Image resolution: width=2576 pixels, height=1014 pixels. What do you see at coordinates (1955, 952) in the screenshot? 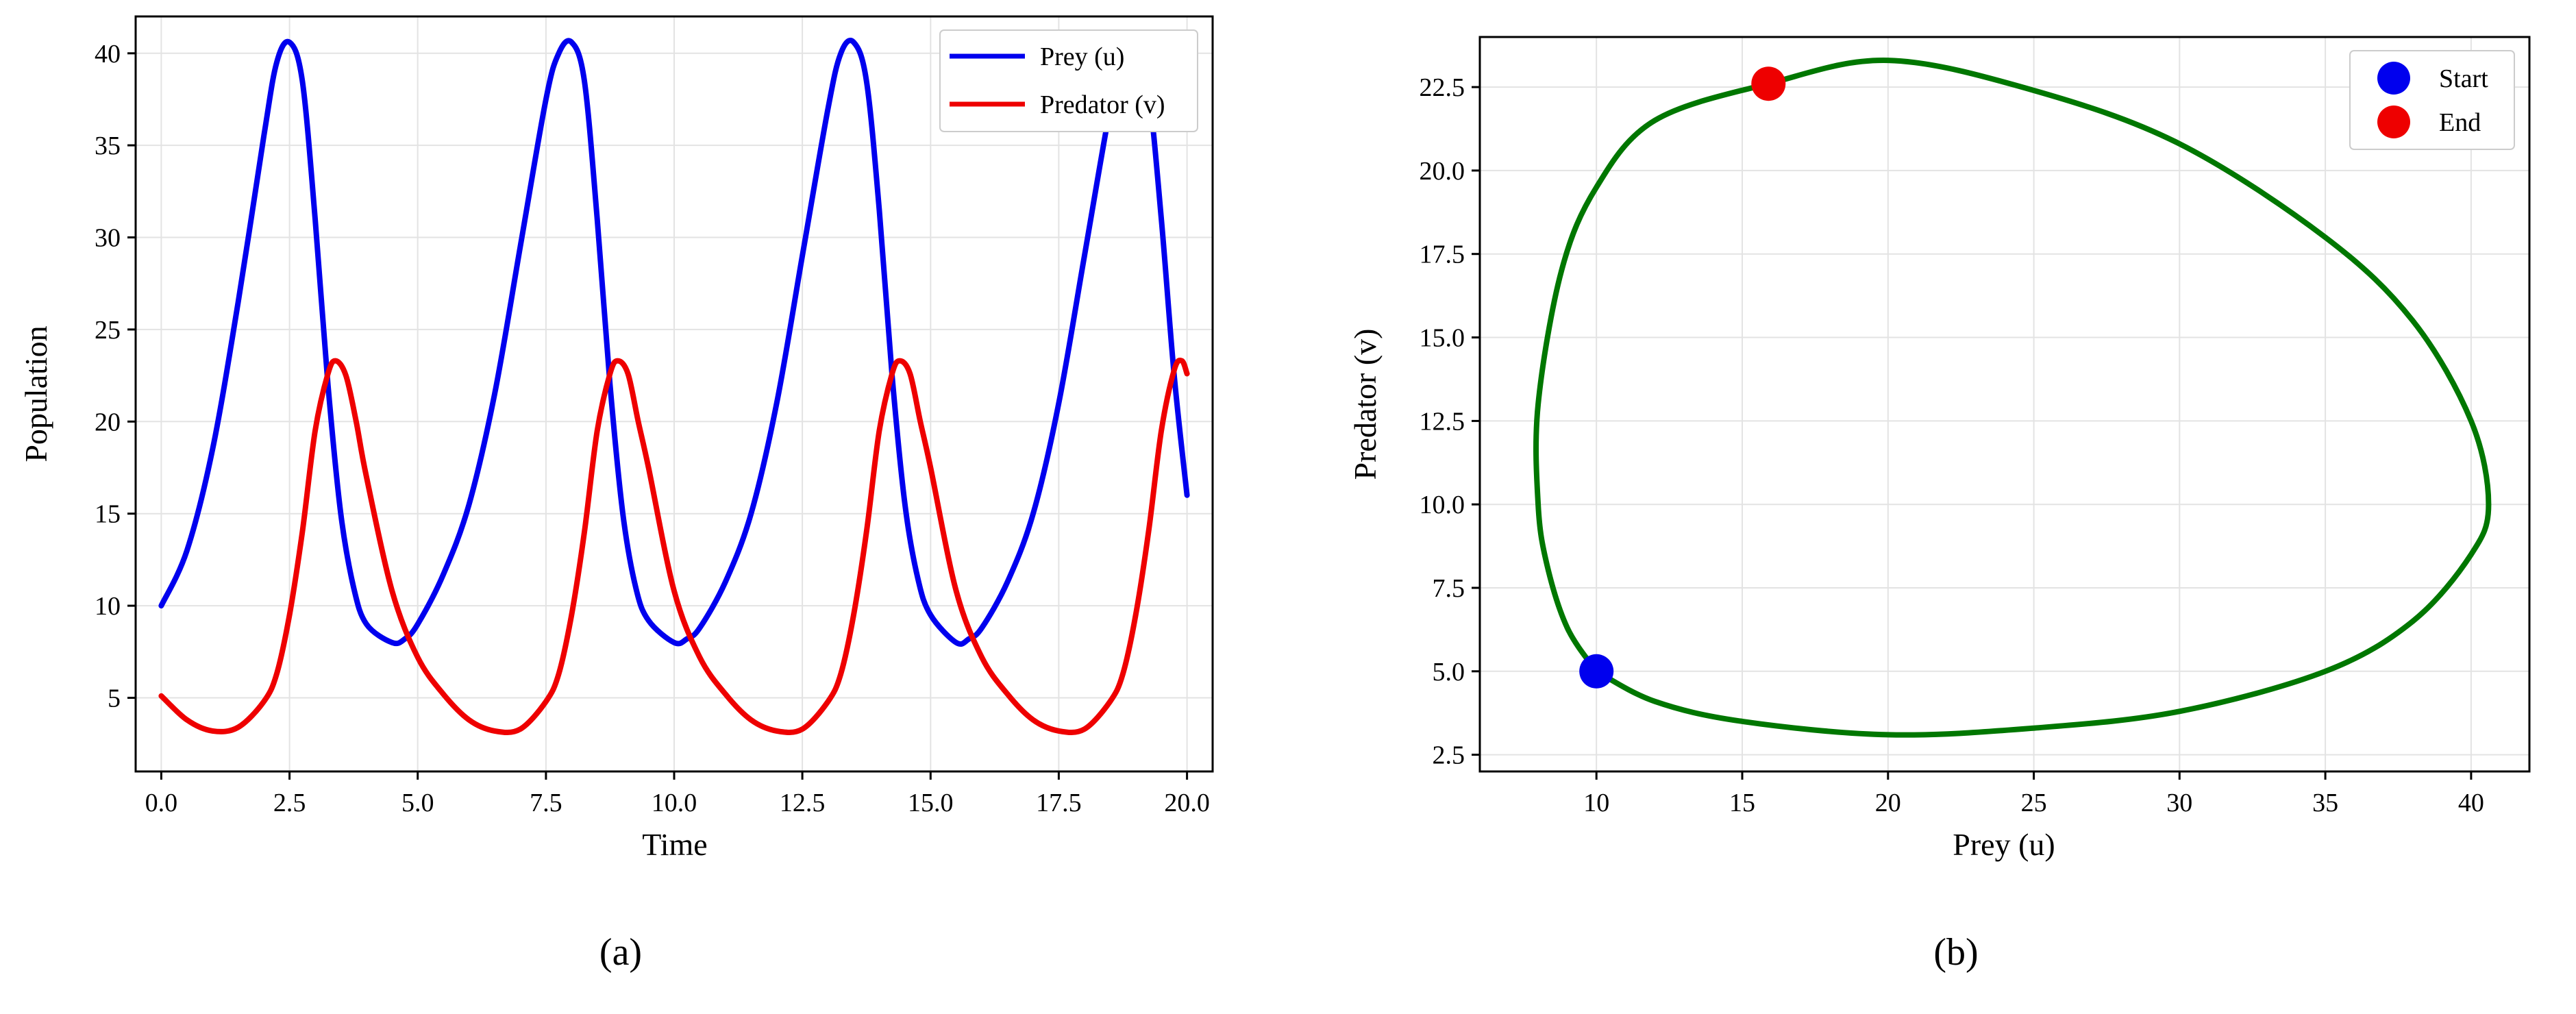
I see `panel-b-caption: (b)` at bounding box center [1955, 952].